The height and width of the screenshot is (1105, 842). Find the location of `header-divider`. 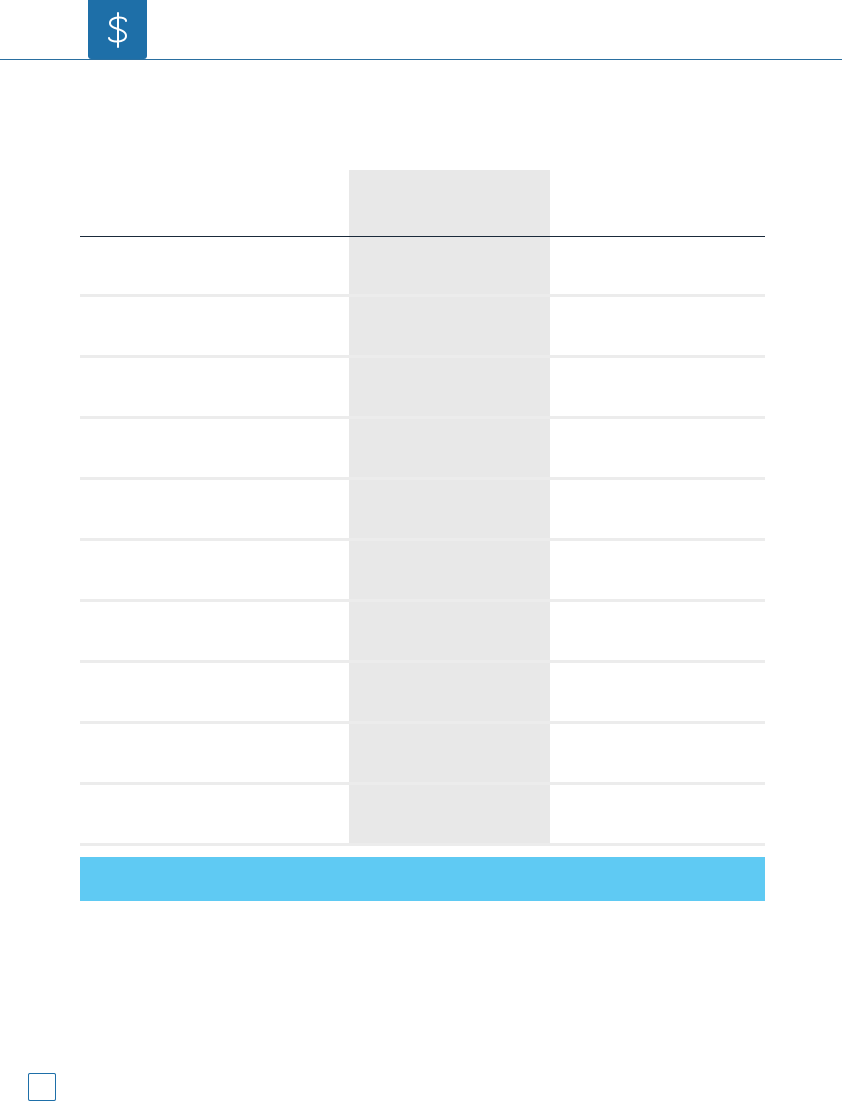

header-divider is located at coordinates (422, 236).